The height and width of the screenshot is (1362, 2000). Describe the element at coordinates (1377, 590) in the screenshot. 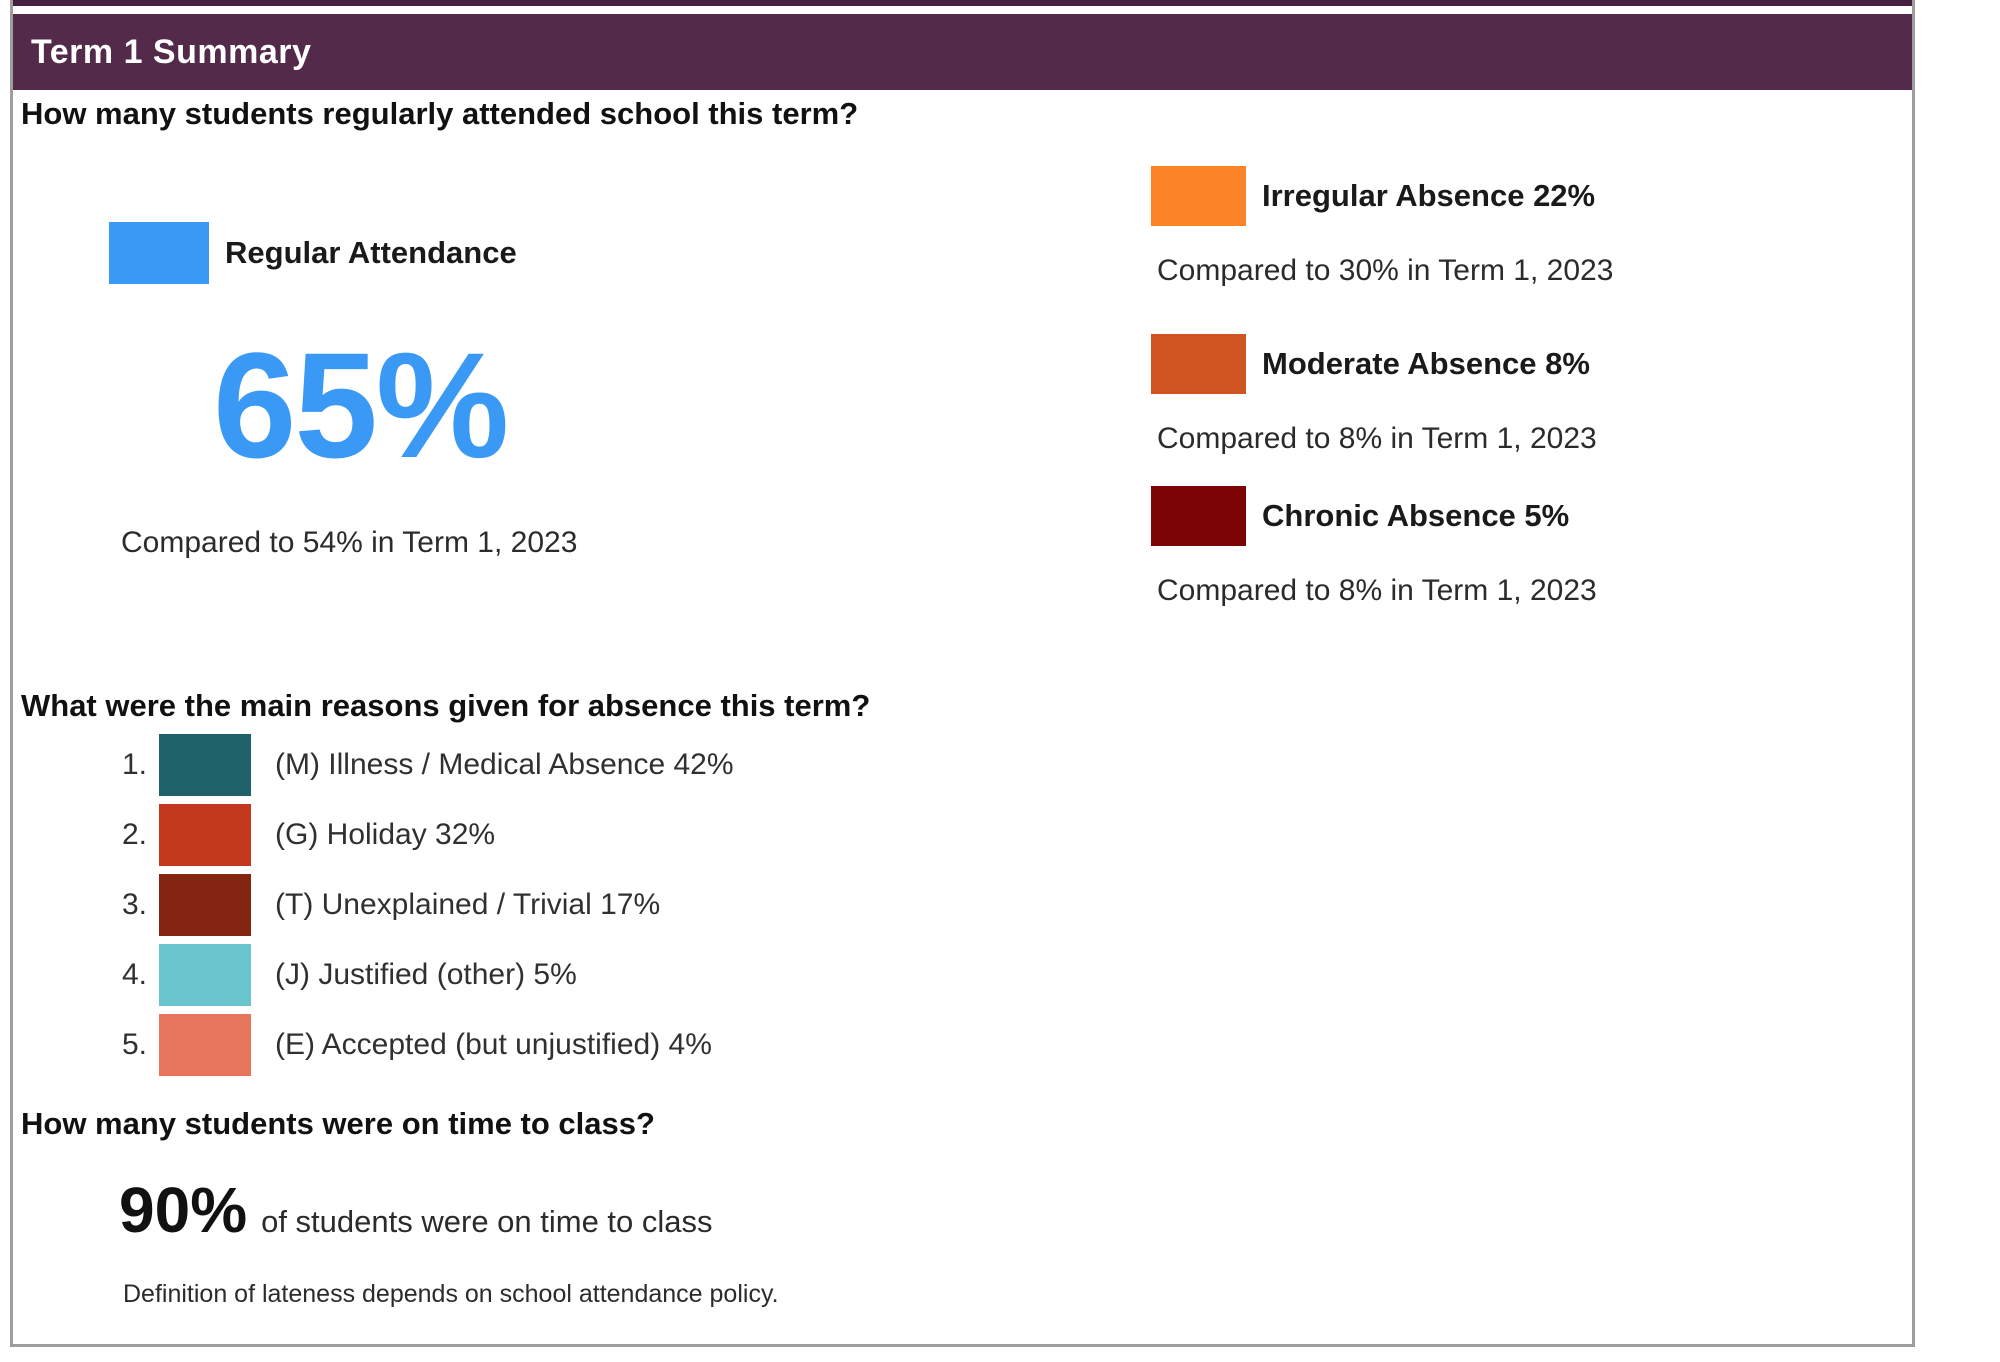

I see `chronic-absence-comparison: Compared to 8% in Term 1, 2023` at that location.